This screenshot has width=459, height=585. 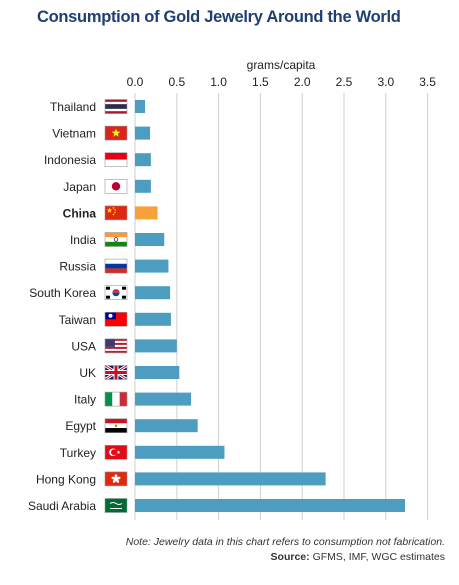 I want to click on category-label: Turkey, so click(x=78, y=453).